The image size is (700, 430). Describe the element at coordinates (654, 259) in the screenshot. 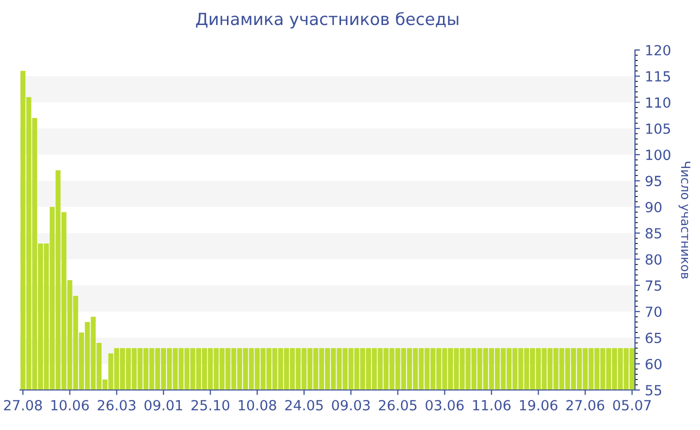

I see `y-tick-label: 80` at that location.